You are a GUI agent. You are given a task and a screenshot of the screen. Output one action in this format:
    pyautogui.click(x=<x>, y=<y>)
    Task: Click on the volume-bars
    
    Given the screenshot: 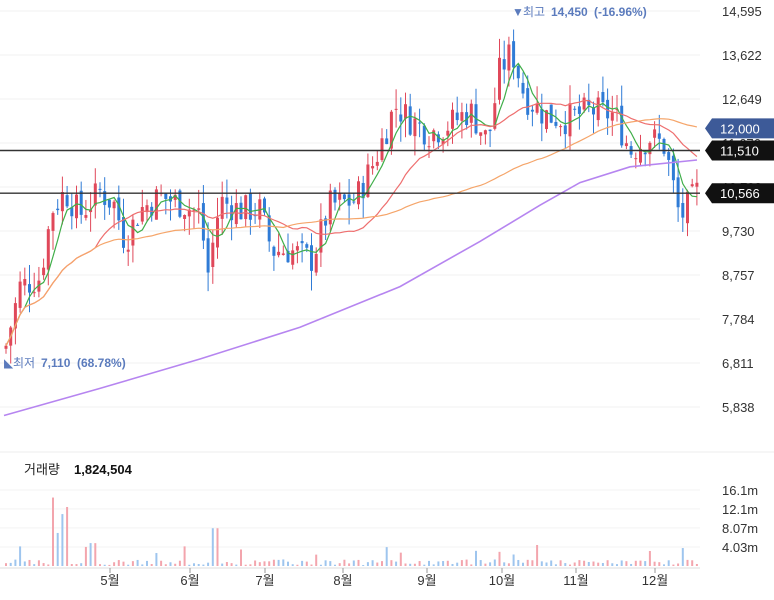 What is the action you would take?
    pyautogui.click(x=351, y=531)
    